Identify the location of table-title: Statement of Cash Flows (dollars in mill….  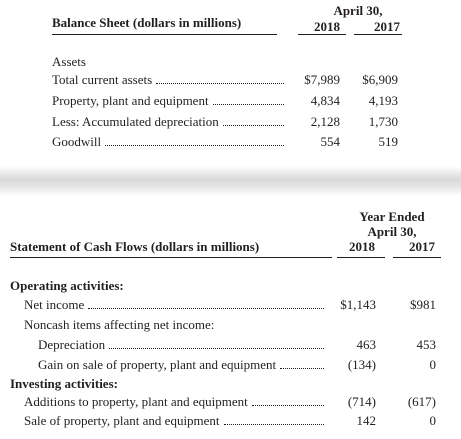
(135, 246).